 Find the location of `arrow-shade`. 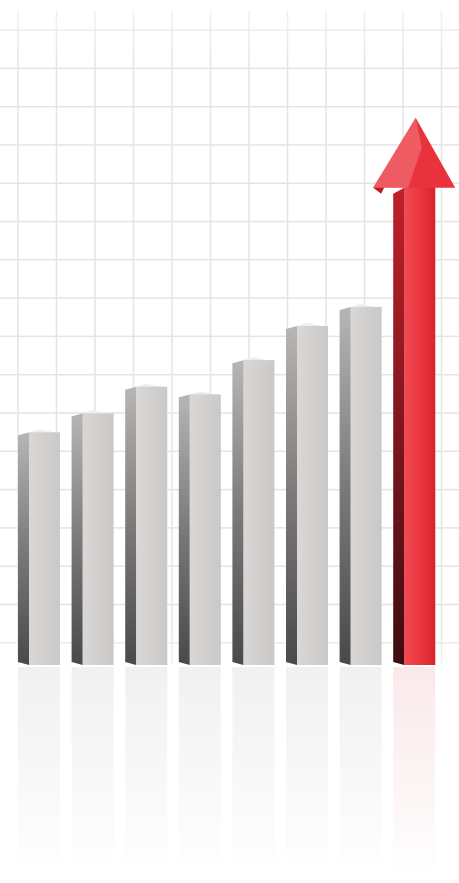

arrow-shade is located at coordinates (420, 426).